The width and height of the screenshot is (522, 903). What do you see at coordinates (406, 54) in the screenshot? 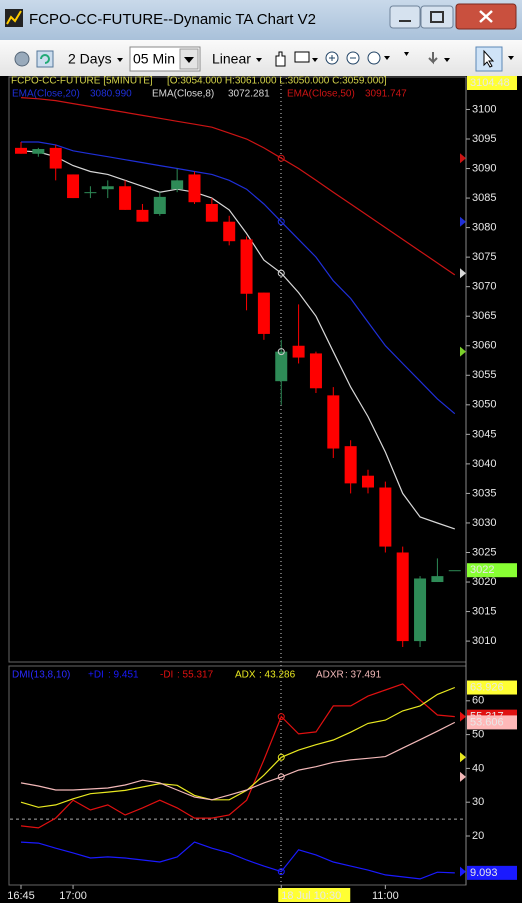
I see `more-tools` at bounding box center [406, 54].